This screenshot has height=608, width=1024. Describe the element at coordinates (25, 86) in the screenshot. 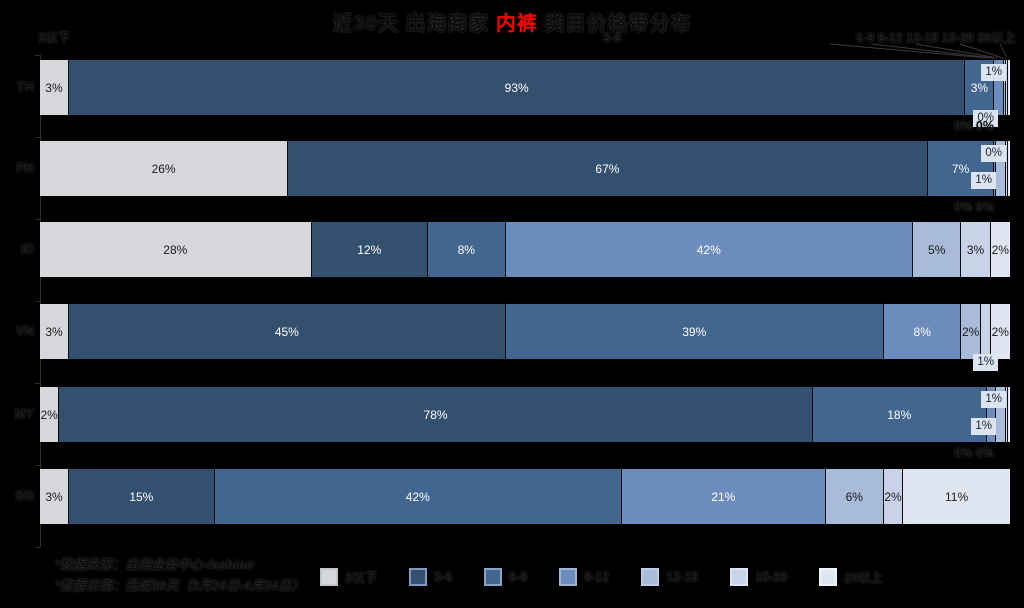

I see `category-label: TH` at that location.